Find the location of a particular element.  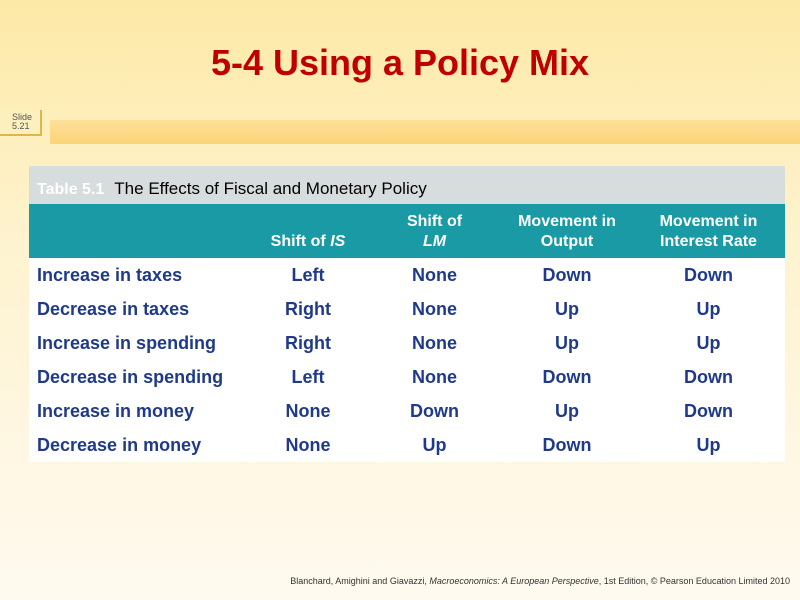

row-label: Increase in taxes is located at coordinates (139, 275).